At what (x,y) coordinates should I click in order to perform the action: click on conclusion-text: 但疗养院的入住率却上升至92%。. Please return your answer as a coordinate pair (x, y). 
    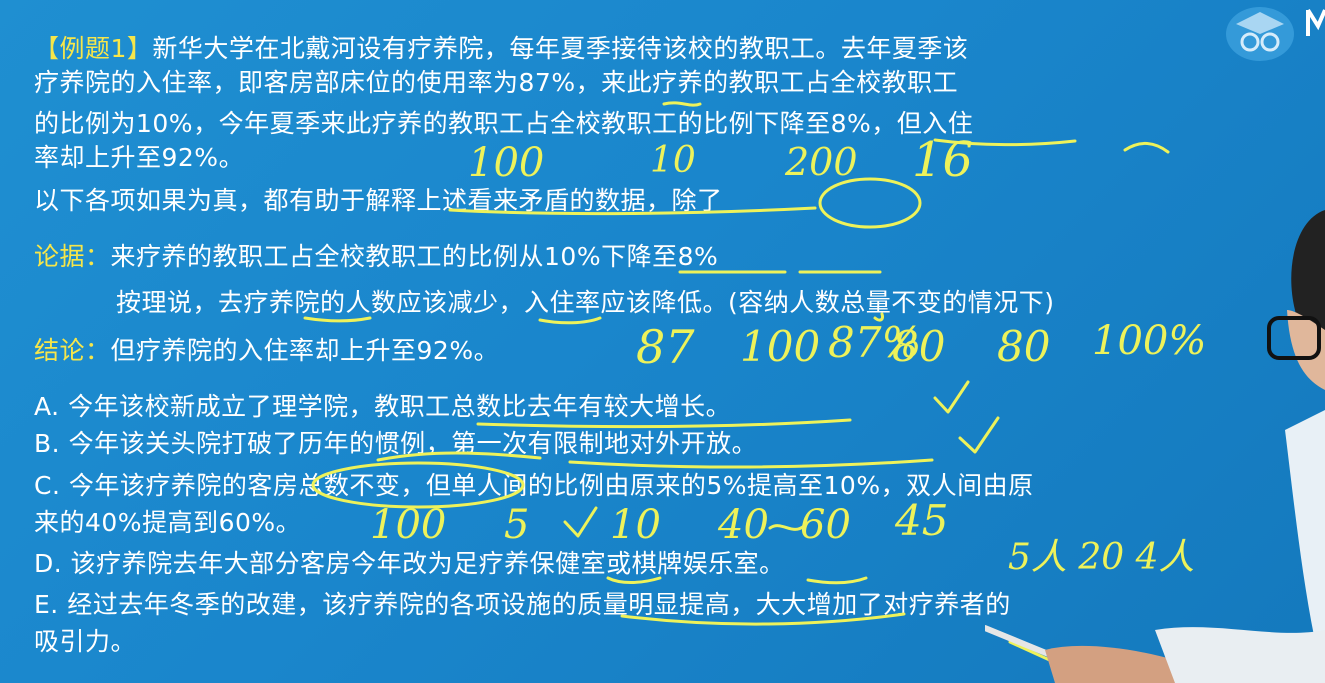
    Looking at the image, I should click on (305, 350).